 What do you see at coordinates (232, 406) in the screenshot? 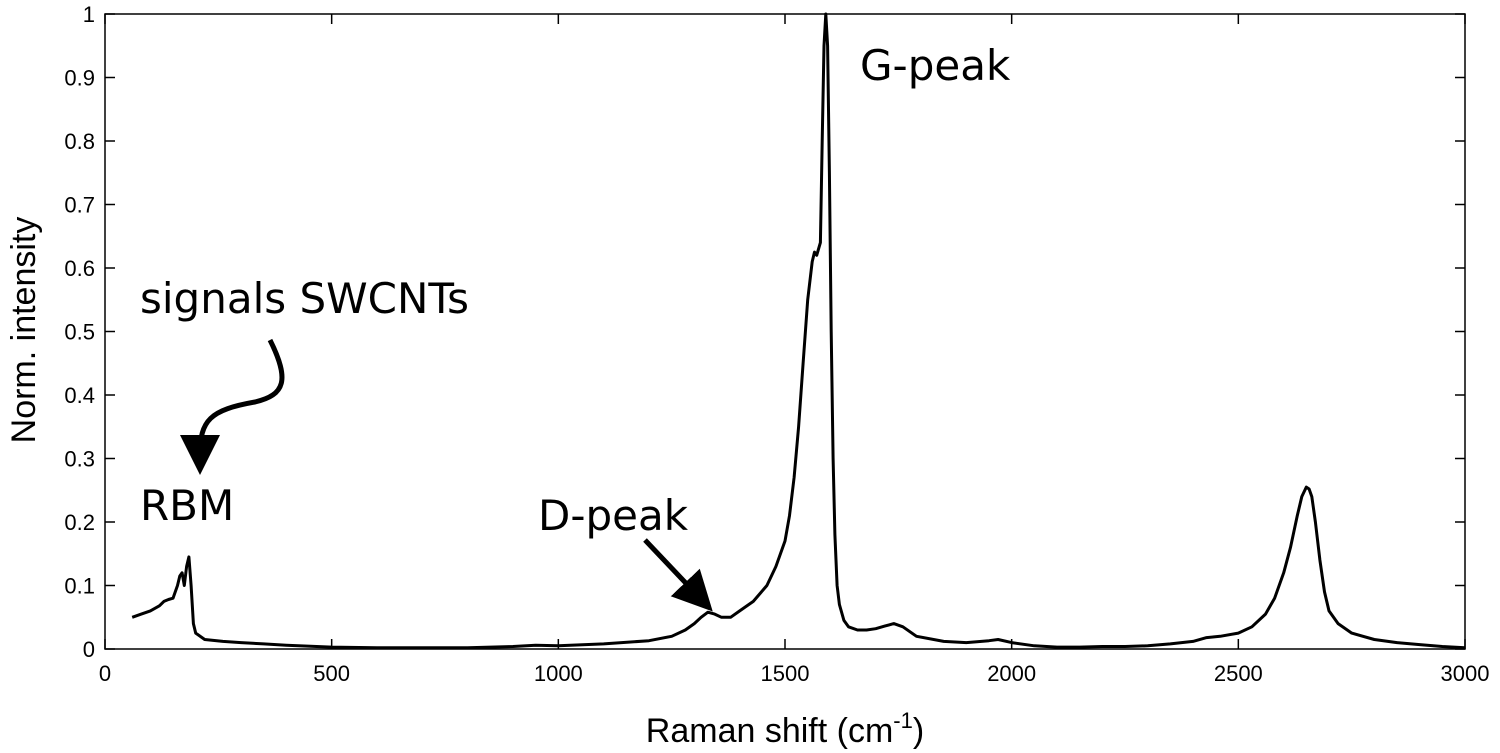
I see `arrow-rbm` at bounding box center [232, 406].